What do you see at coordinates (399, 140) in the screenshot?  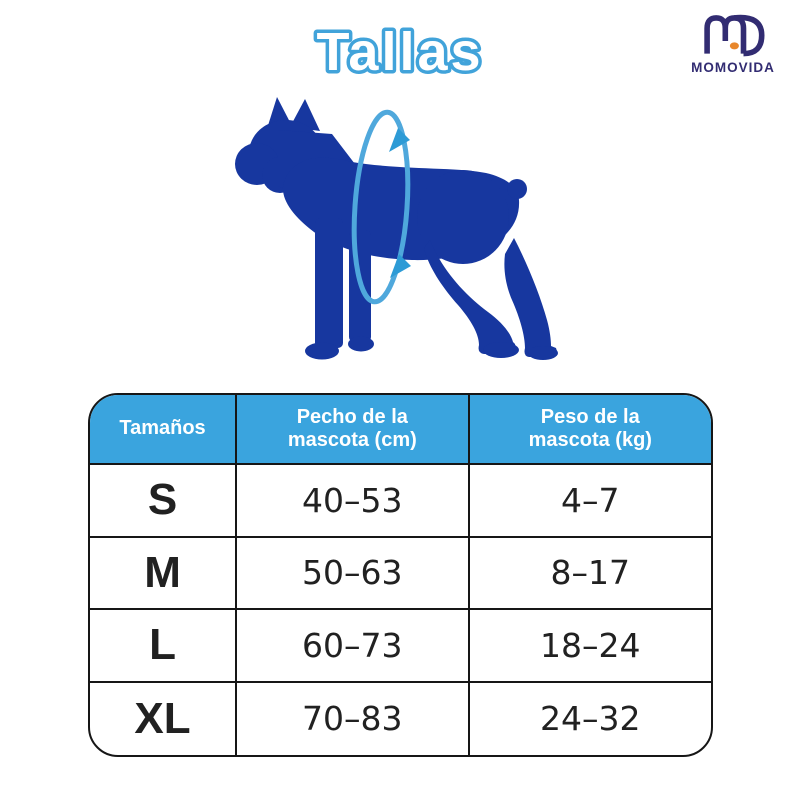 I see `measure-arrow-top` at bounding box center [399, 140].